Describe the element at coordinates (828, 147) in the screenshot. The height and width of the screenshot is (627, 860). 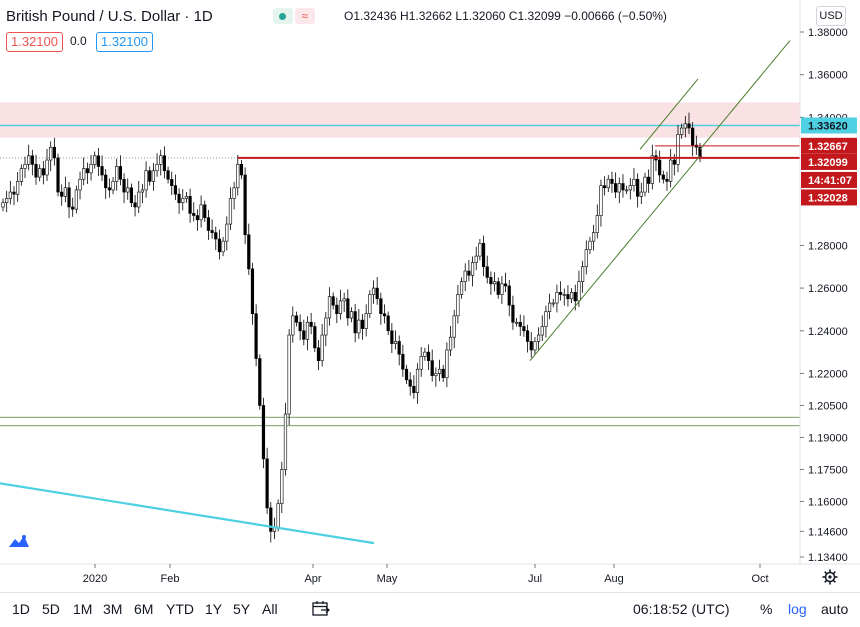
I see `price-label: 1.32667` at that location.